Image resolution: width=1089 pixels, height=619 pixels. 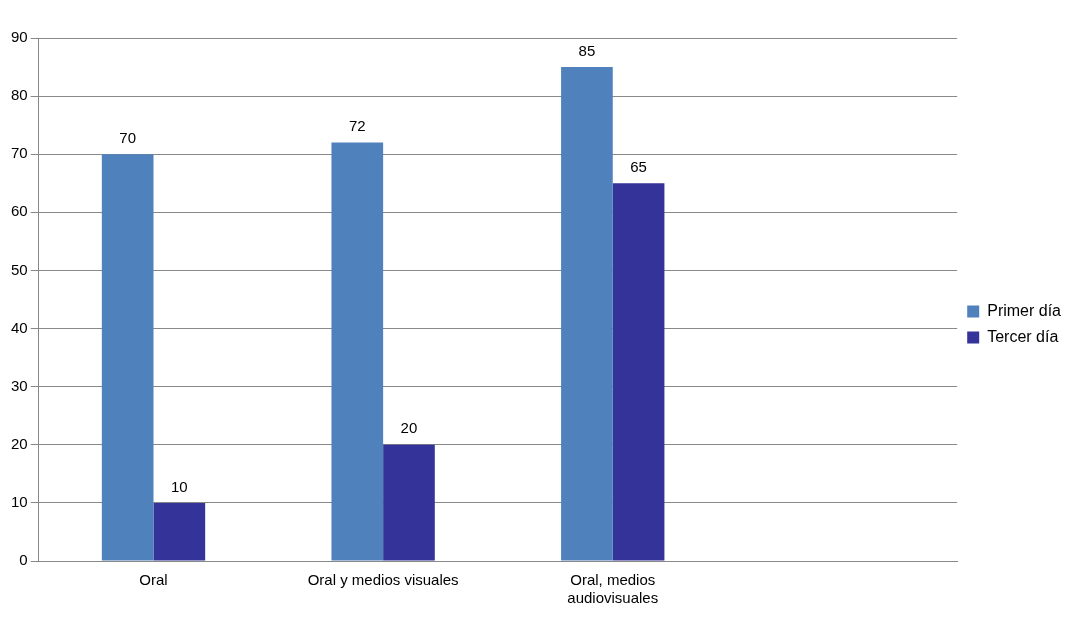 What do you see at coordinates (179, 486) in the screenshot?
I see `data-label: 10` at bounding box center [179, 486].